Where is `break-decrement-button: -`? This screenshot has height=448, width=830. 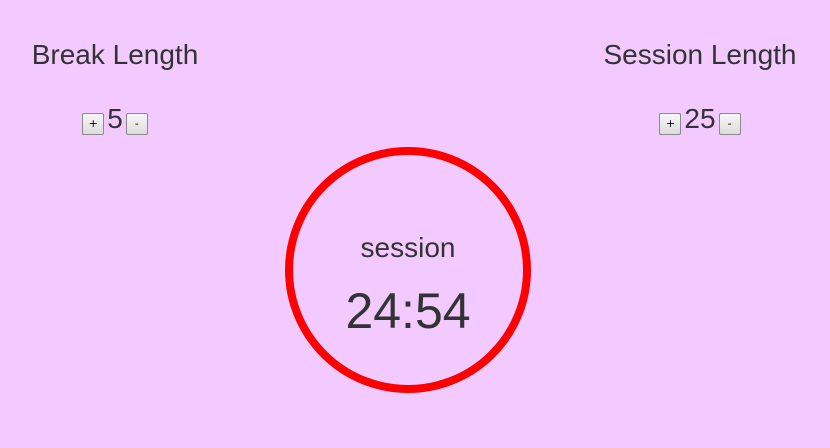
break-decrement-button: - is located at coordinates (136, 124).